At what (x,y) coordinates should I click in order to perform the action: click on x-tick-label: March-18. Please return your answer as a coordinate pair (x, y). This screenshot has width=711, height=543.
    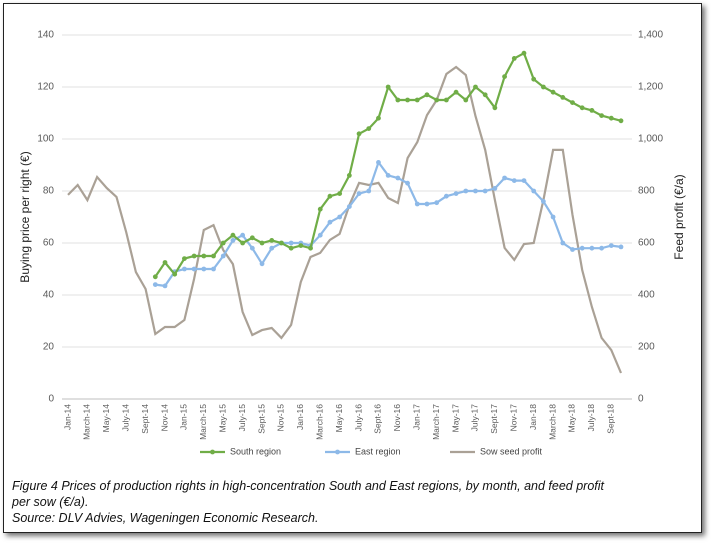
    Looking at the image, I should click on (552, 422).